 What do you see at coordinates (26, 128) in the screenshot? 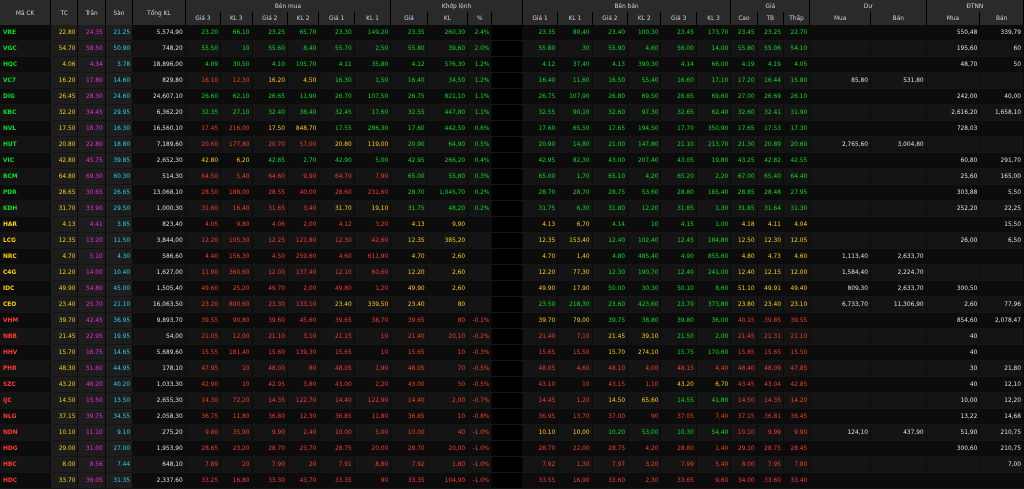
I see `symbol: NVL` at bounding box center [26, 128].